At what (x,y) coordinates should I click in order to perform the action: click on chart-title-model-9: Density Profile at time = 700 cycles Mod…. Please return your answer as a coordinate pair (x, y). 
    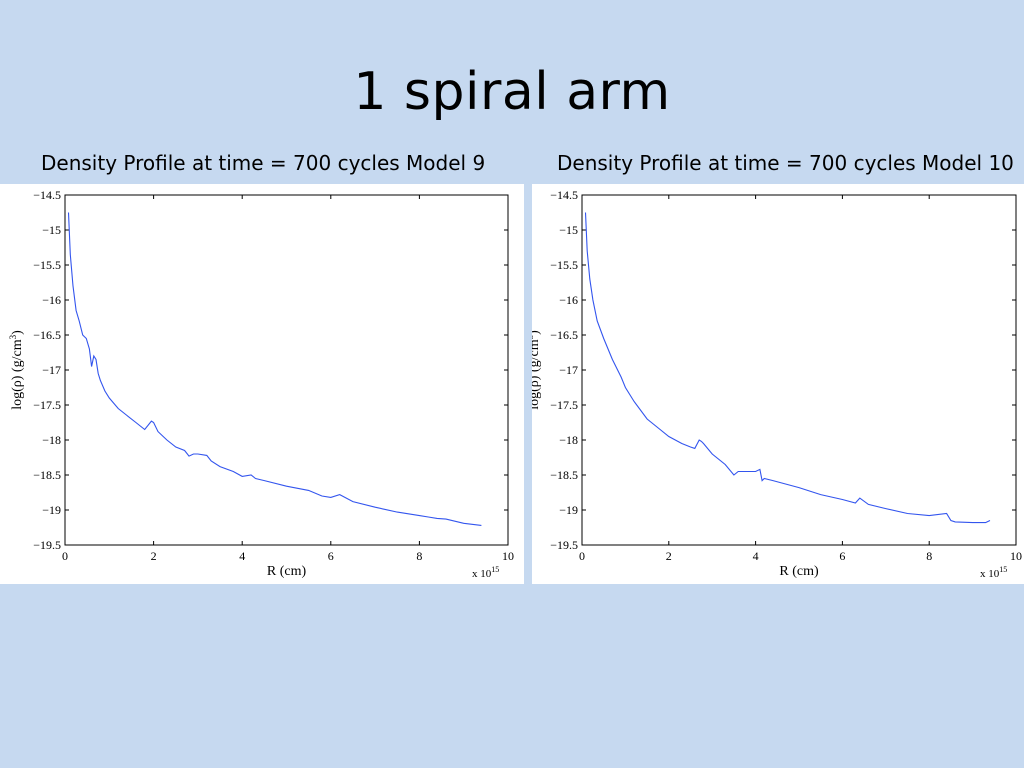
    Looking at the image, I should click on (263, 163).